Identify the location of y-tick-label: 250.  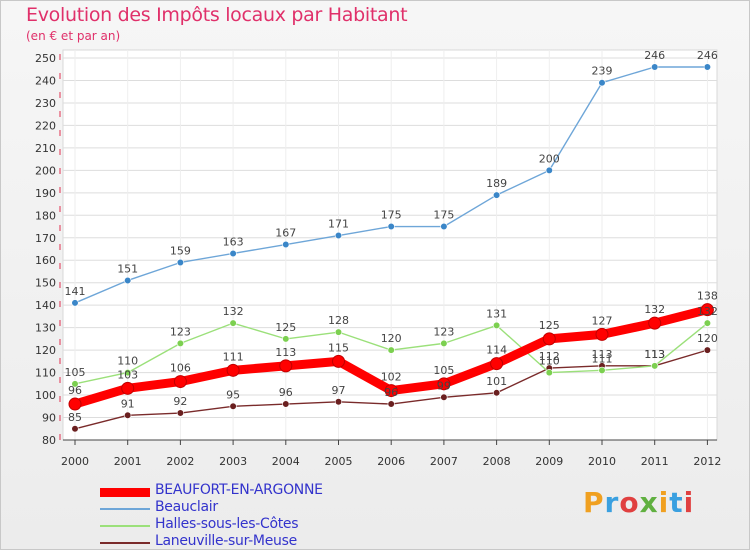
(45, 58).